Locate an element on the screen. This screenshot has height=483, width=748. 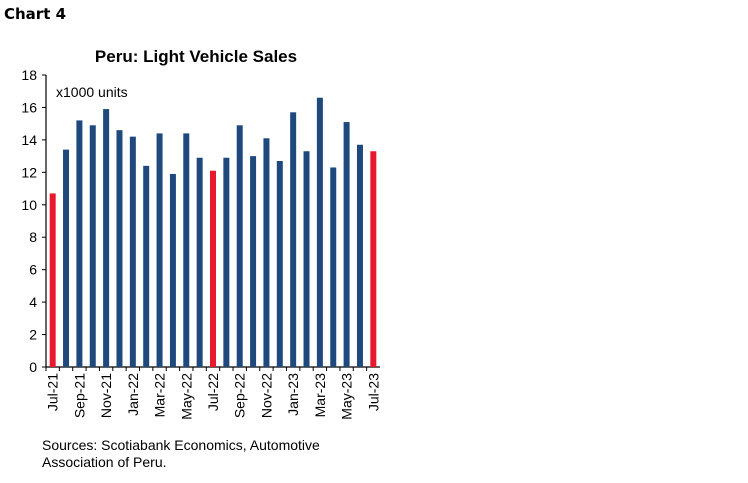
x-tick-label: Jan-22 is located at coordinates (133, 394).